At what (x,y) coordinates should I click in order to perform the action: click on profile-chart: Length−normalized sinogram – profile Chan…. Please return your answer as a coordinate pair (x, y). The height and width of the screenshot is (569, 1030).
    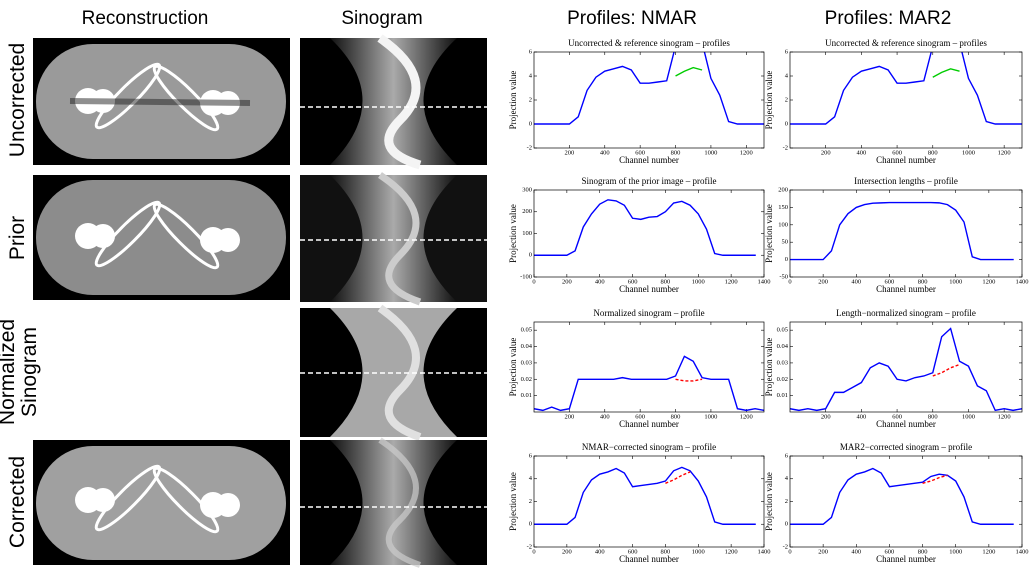
    Looking at the image, I should click on (893, 368).